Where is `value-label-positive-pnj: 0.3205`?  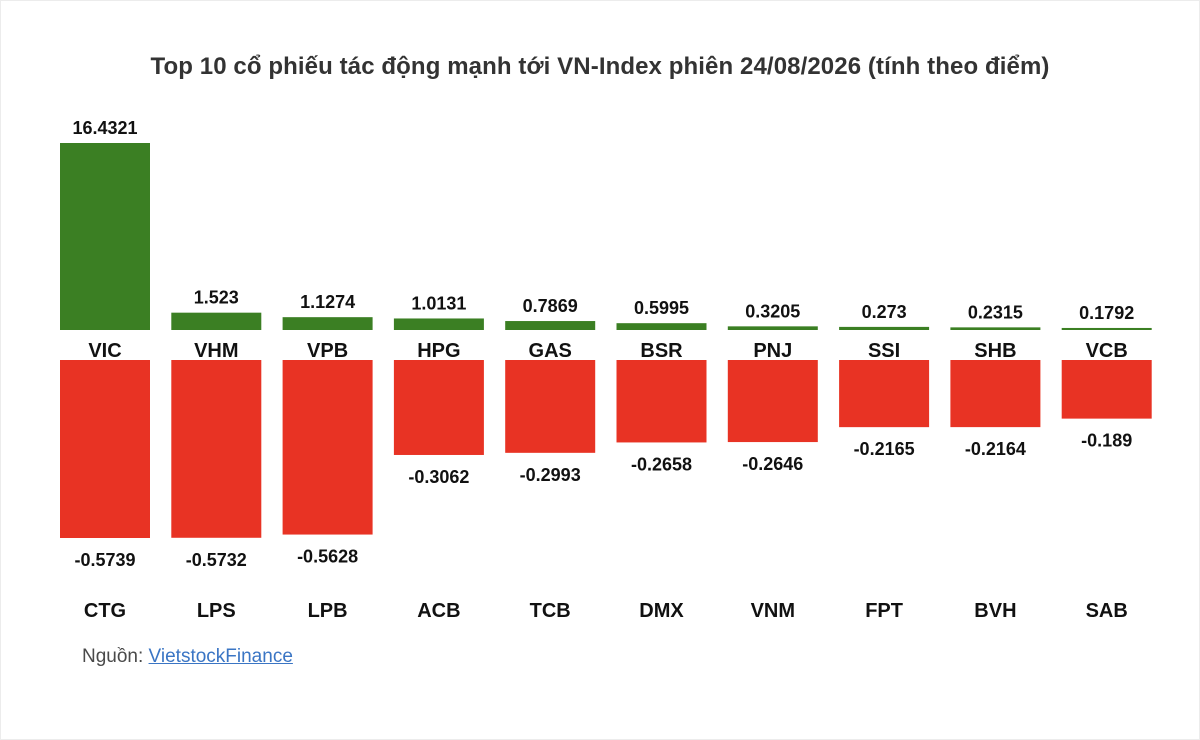
value-label-positive-pnj: 0.3205 is located at coordinates (772, 311).